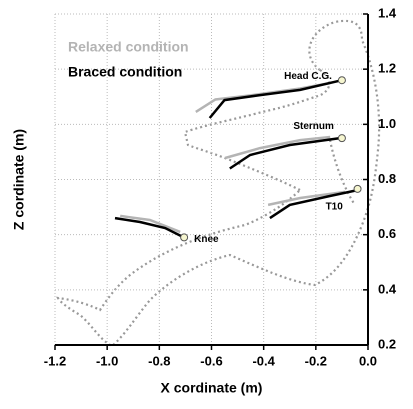  What do you see at coordinates (212, 388) in the screenshot?
I see `x-axis-title: X cordinate (m)` at bounding box center [212, 388].